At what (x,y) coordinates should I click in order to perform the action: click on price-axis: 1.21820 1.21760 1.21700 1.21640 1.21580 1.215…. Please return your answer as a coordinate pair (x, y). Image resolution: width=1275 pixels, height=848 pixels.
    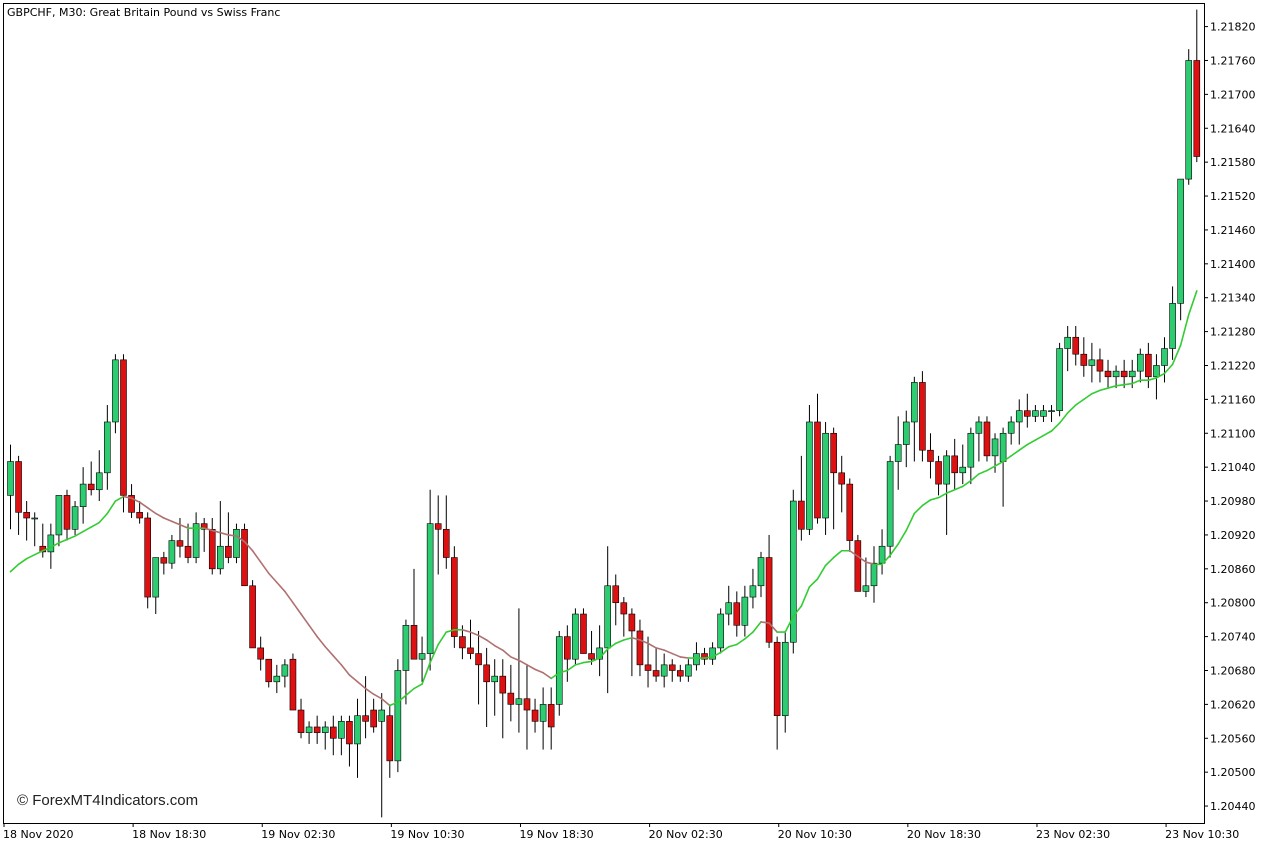
    Looking at the image, I should click on (1230, 417).